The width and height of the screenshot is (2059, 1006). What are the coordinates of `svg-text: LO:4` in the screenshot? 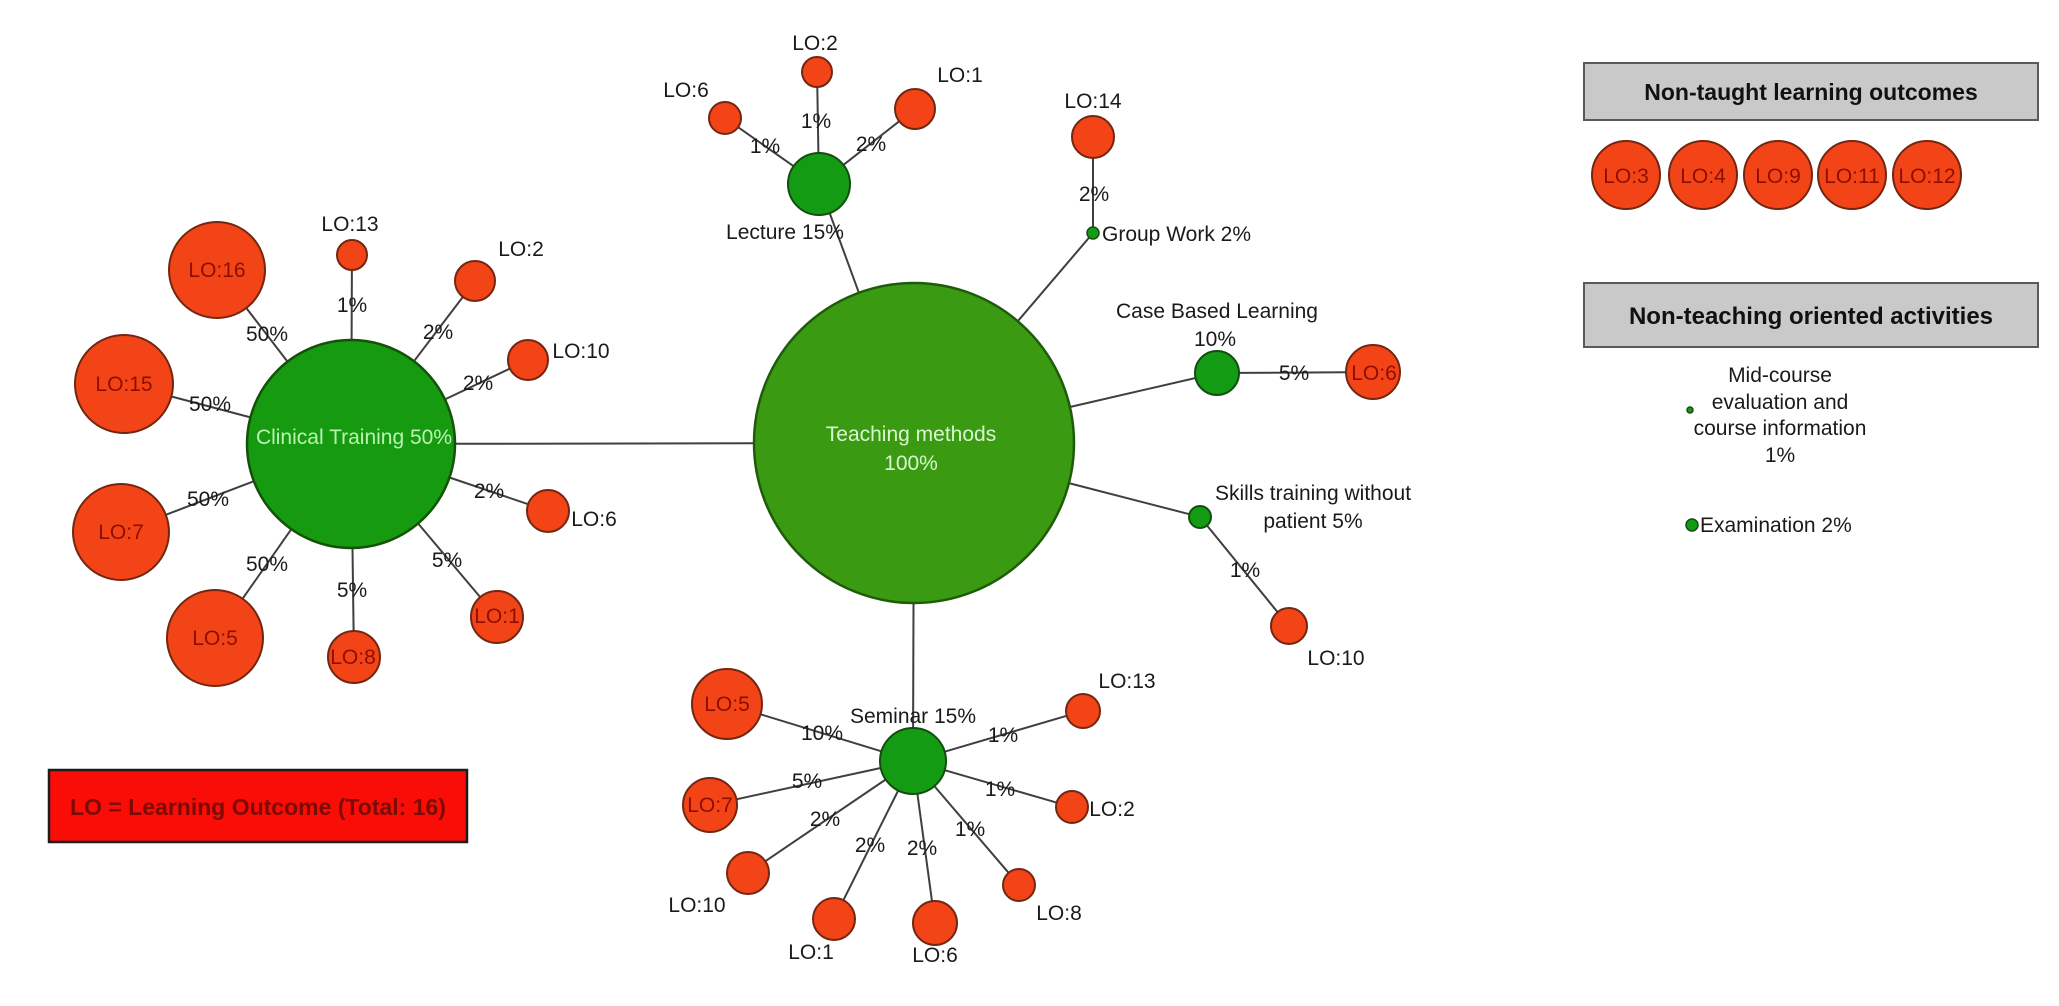 It's located at (1703, 176).